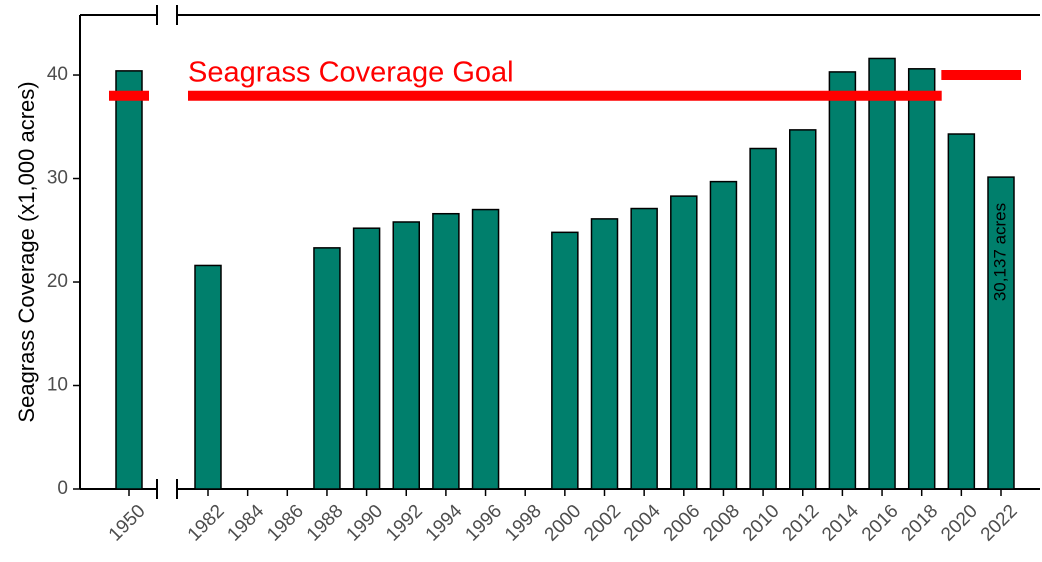  Describe the element at coordinates (959, 523) in the screenshot. I see `x-tick-label: 2020` at that location.